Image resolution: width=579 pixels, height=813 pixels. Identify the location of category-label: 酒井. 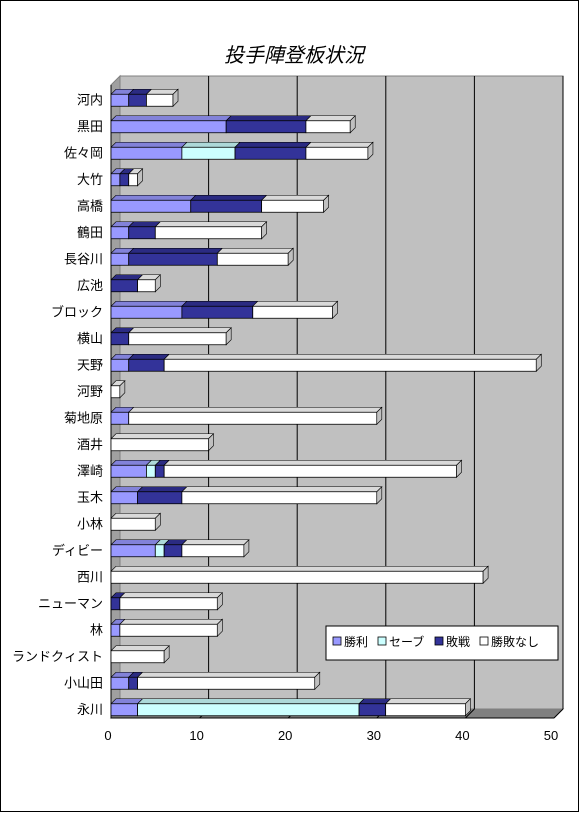
(90, 445).